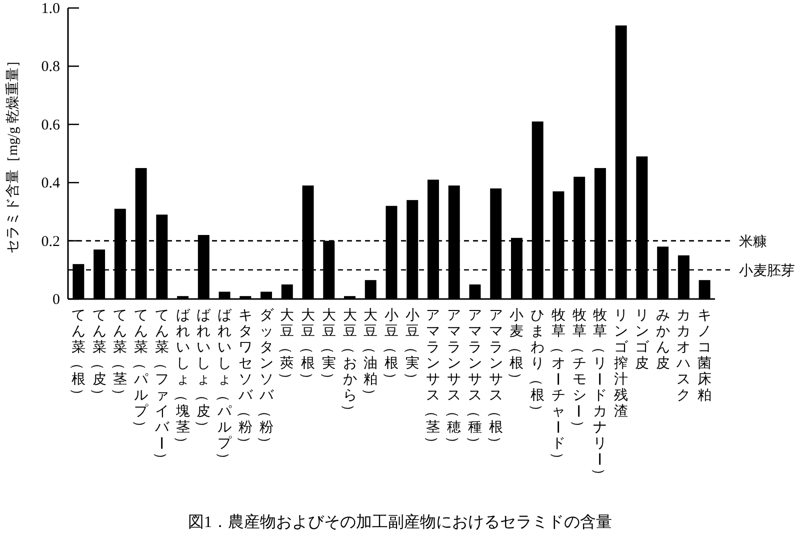  Describe the element at coordinates (50, 9) in the screenshot. I see `y-tick-label: 1.0` at that location.